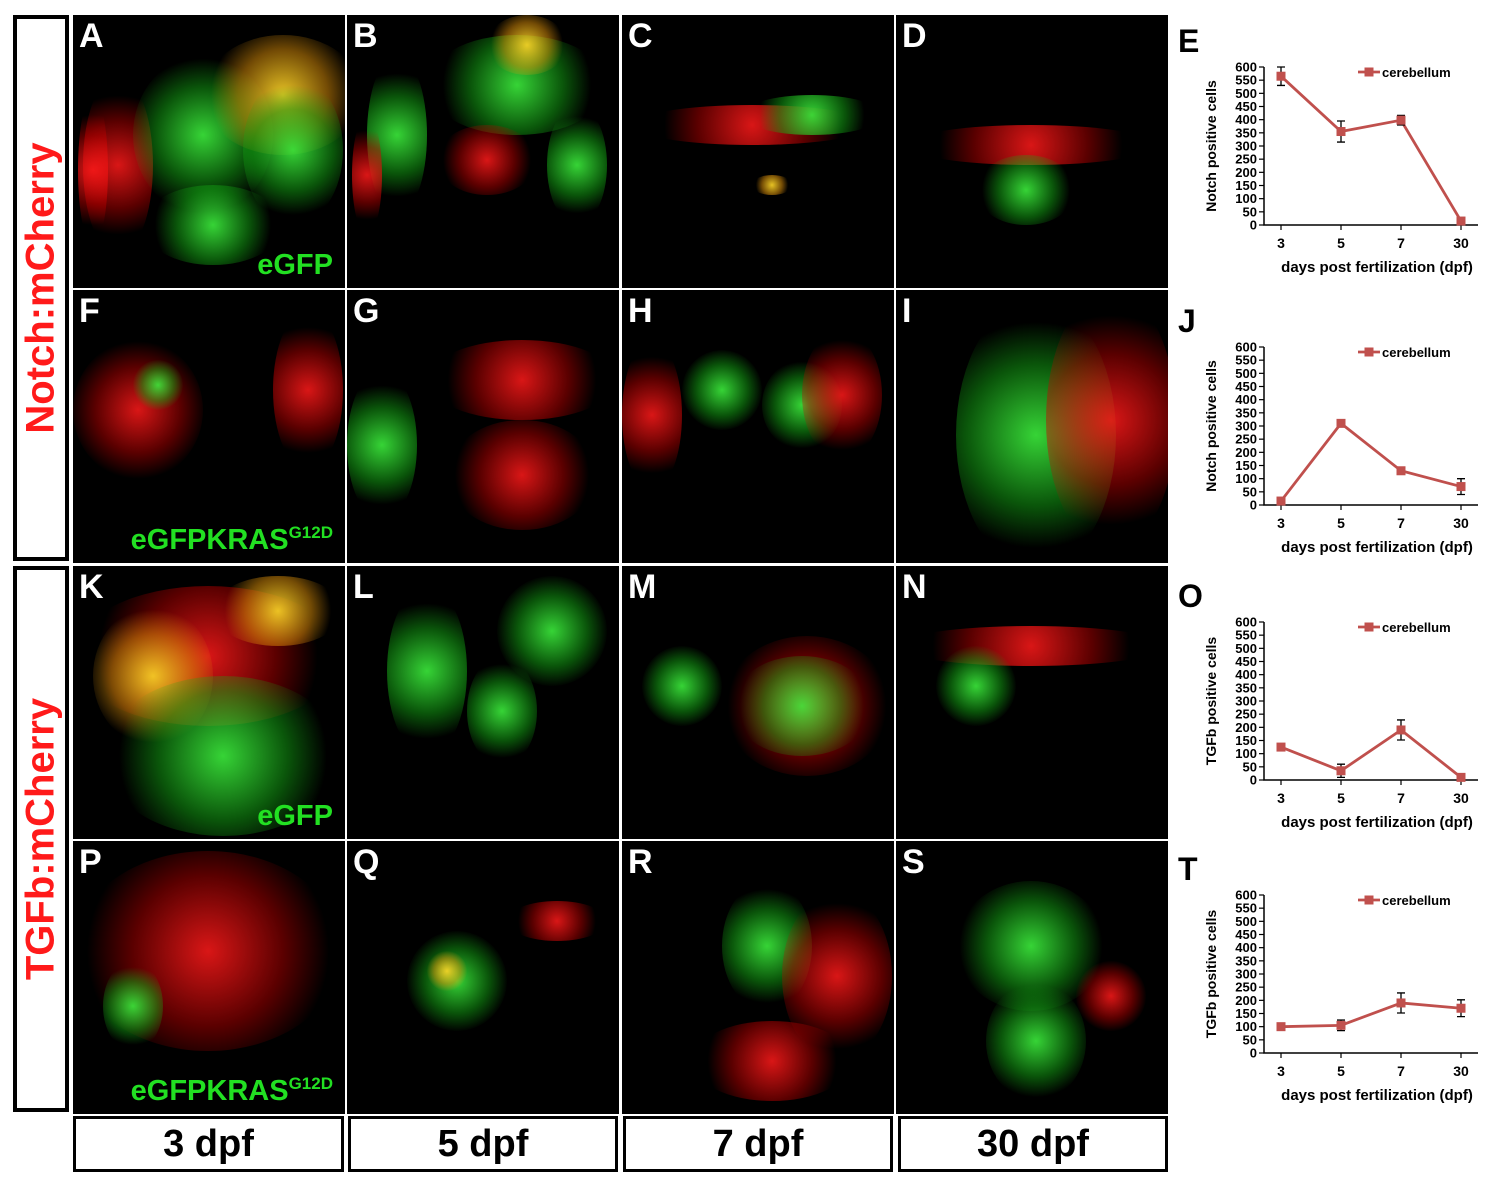  What do you see at coordinates (1211, 701) in the screenshot?
I see `y-axis-label: TGFb positive cells` at bounding box center [1211, 701].